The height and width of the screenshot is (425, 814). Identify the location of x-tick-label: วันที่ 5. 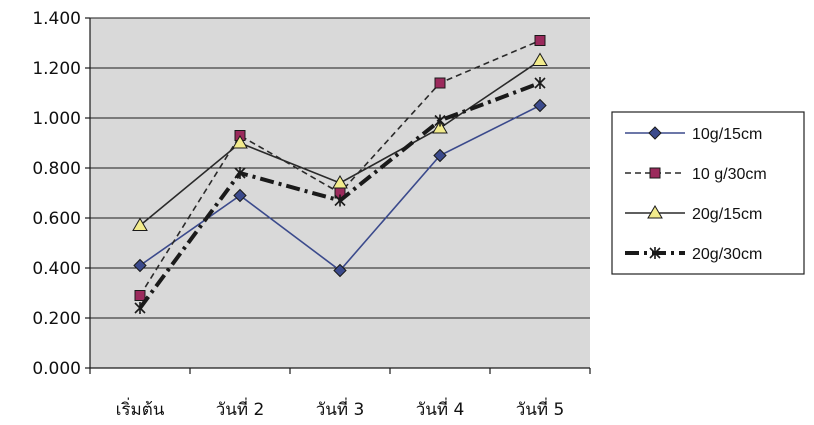
(540, 408).